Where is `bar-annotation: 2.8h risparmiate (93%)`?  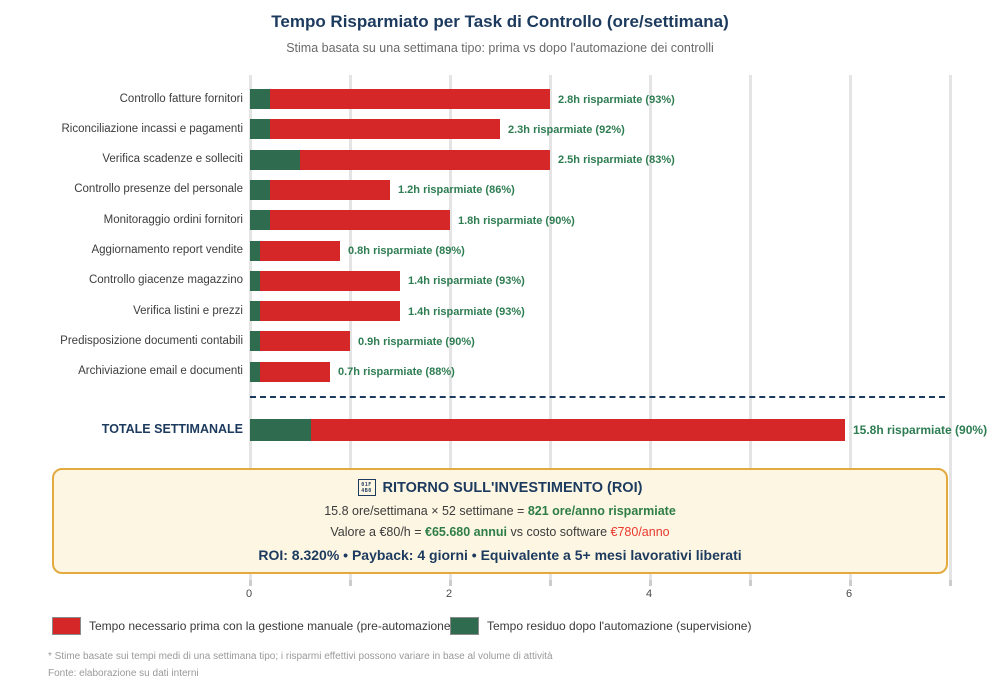 bar-annotation: 2.8h risparmiate (93%) is located at coordinates (616, 99).